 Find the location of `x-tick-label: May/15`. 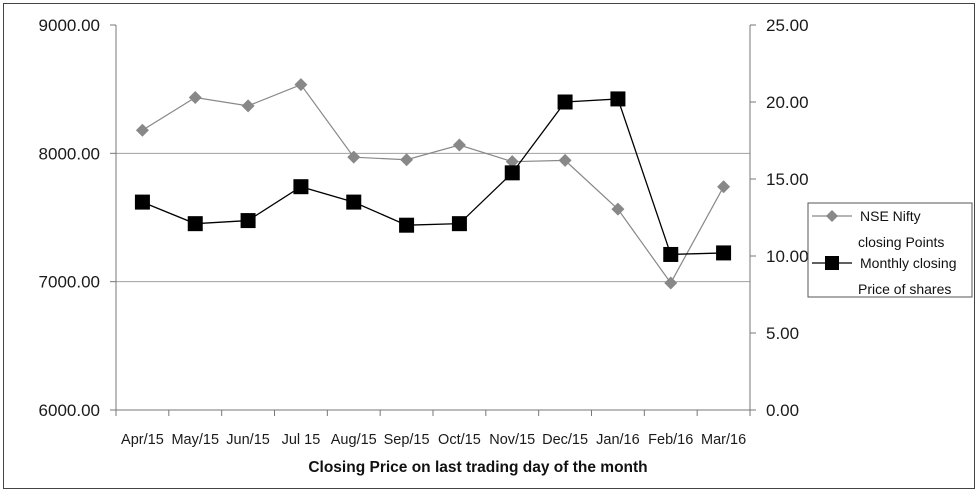

x-tick-label: May/15 is located at coordinates (195, 440).